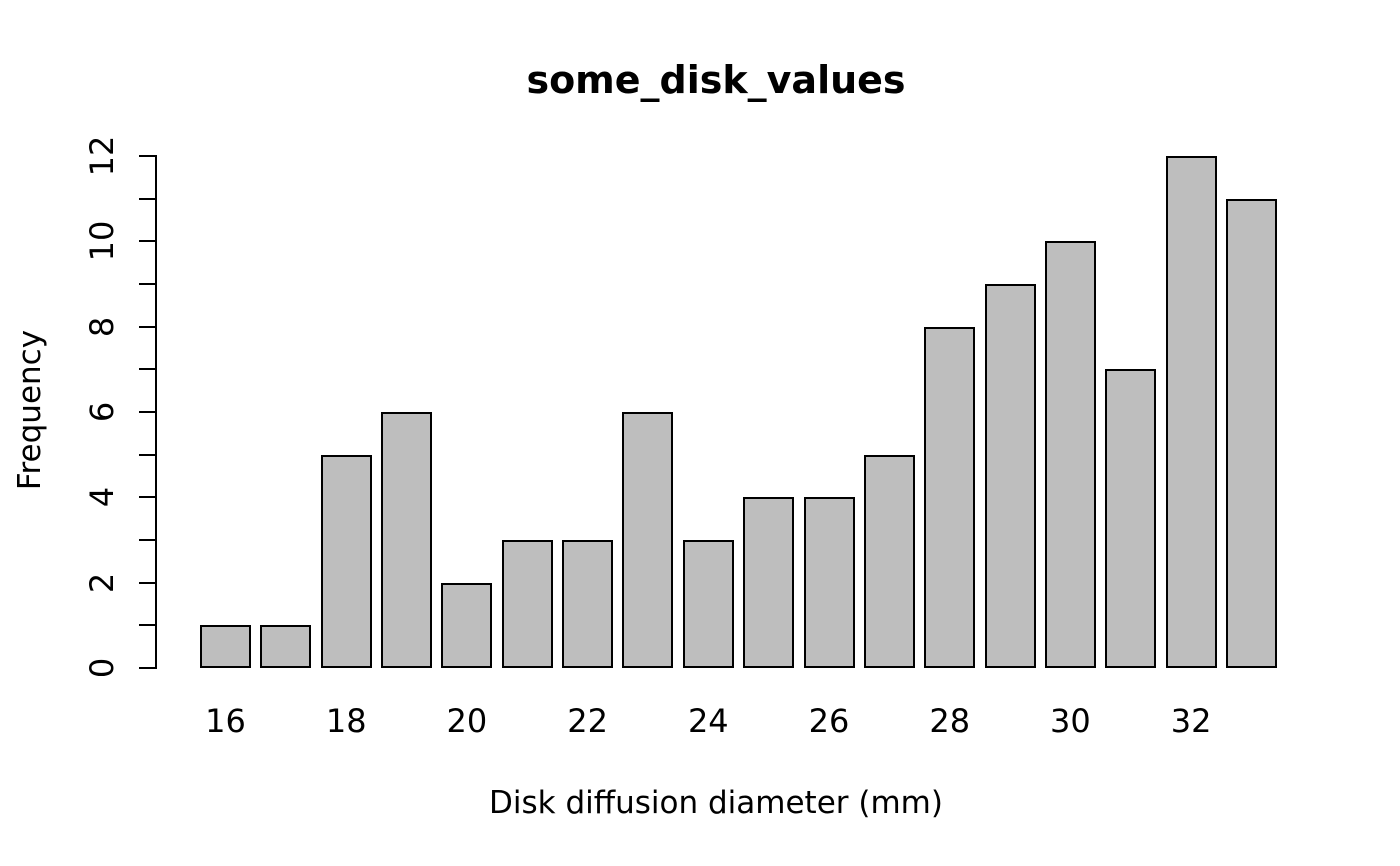 This screenshot has height=866, width=1400. I want to click on x-tick-label: 24, so click(708, 721).